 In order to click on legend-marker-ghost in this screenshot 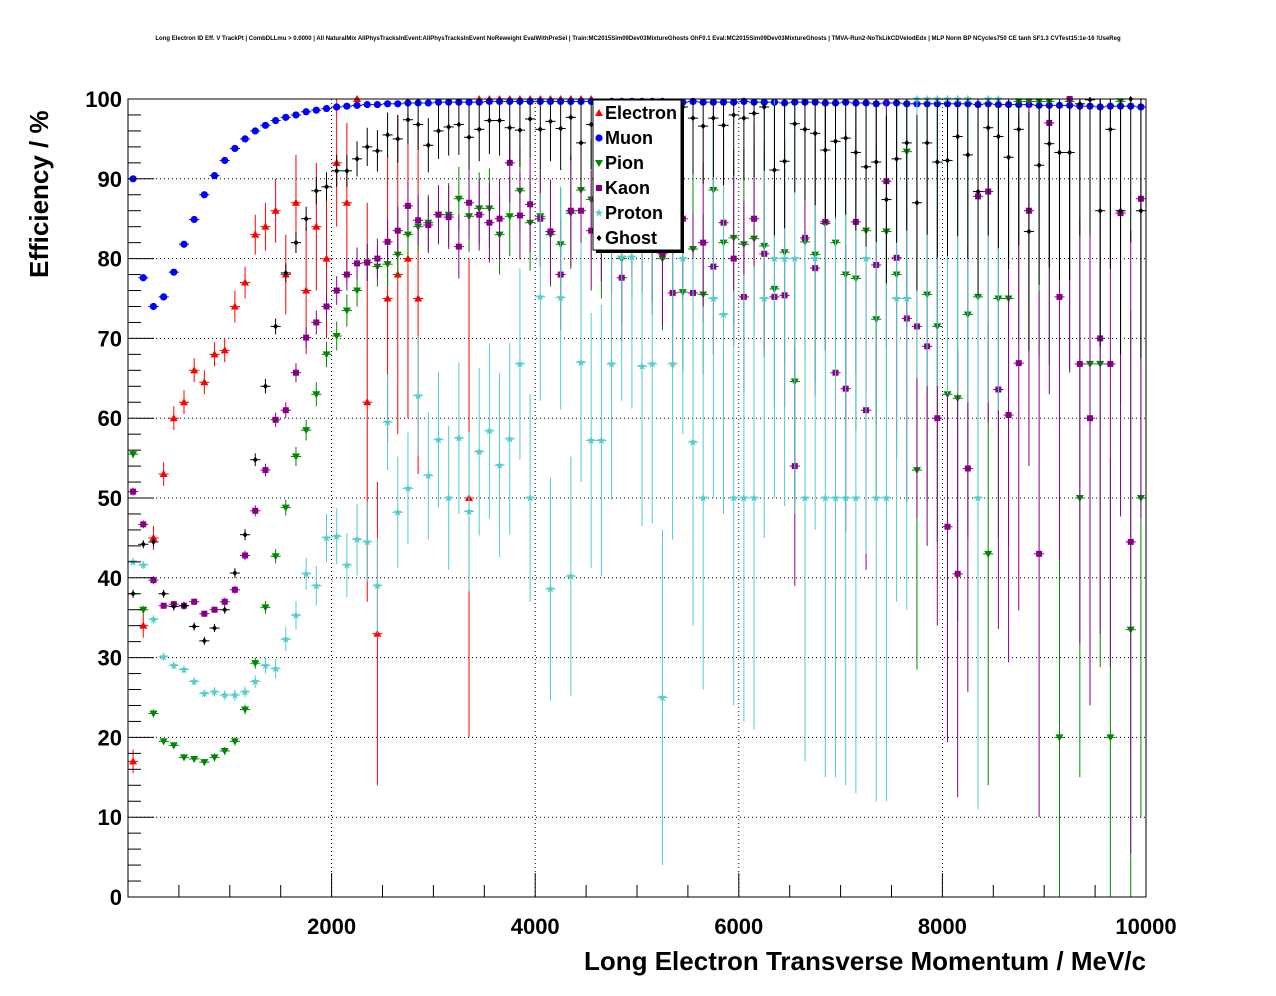, I will do `click(599, 238)`.